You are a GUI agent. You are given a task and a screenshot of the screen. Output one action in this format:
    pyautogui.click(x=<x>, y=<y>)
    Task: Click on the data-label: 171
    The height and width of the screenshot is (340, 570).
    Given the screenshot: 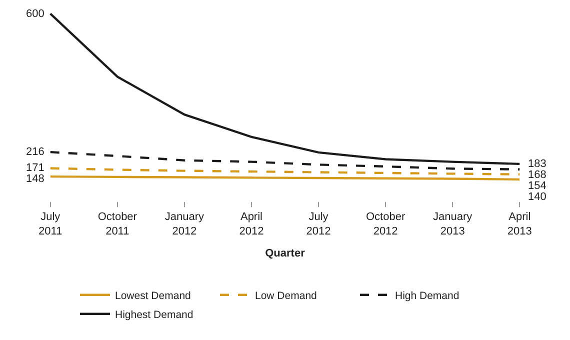 What is the action you would take?
    pyautogui.click(x=35, y=168)
    